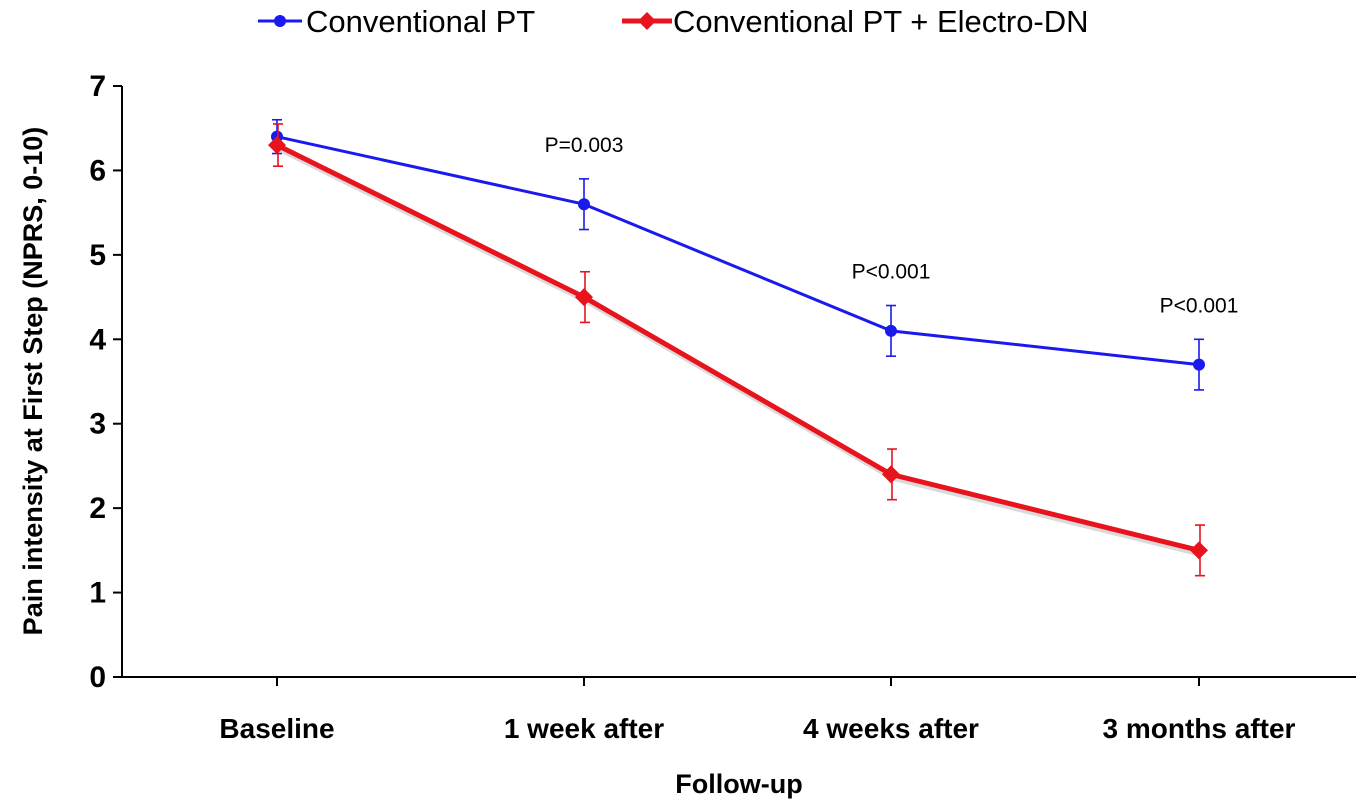 The height and width of the screenshot is (810, 1363). I want to click on legend-item-1: Conventional PT + Electro-DN, so click(855, 21).